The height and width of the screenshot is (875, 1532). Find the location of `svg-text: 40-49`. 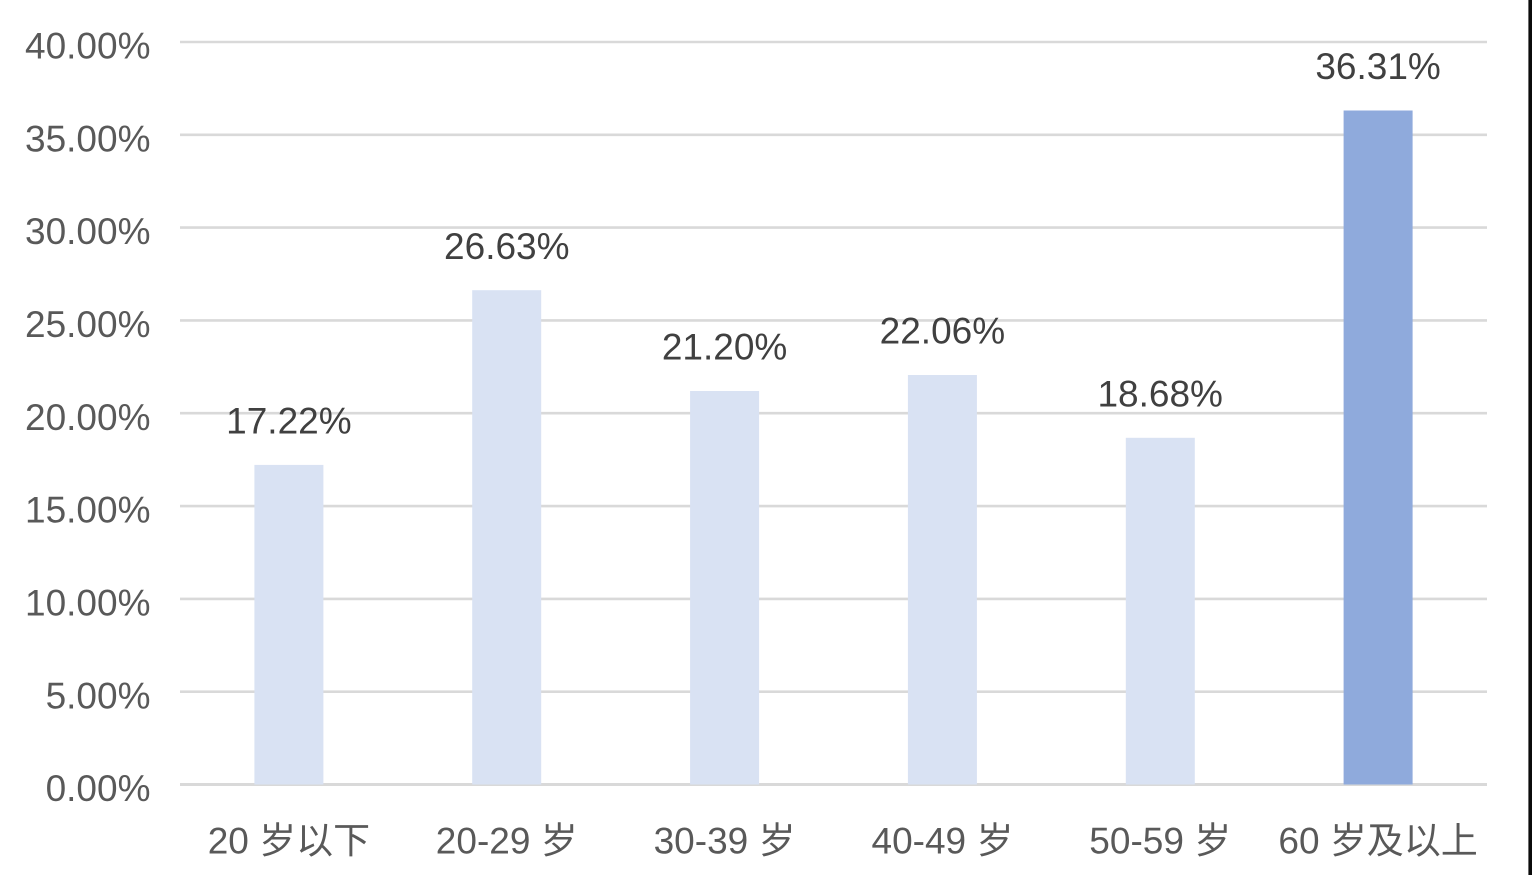

svg-text: 40-49 is located at coordinates (924, 841).